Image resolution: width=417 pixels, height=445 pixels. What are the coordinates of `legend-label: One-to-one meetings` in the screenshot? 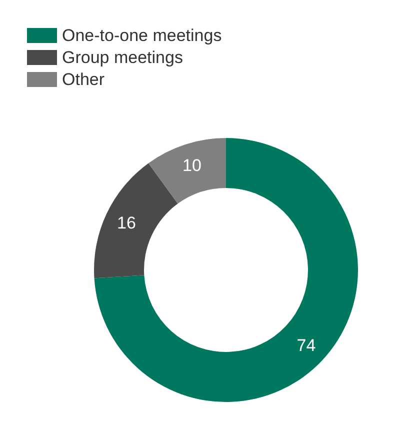 It's located at (142, 35).